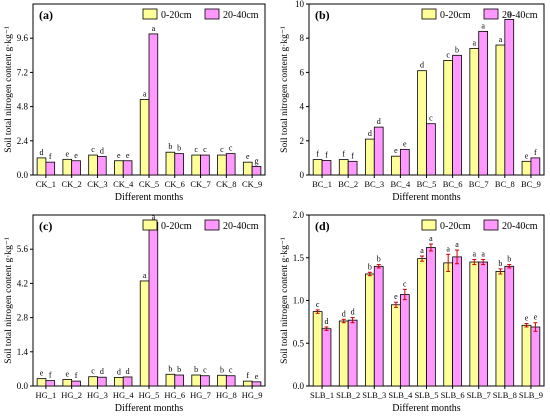 This screenshot has height=419, width=550. What do you see at coordinates (97, 184) in the screenshot?
I see `x-tick-label: CK_3` at bounding box center [97, 184].